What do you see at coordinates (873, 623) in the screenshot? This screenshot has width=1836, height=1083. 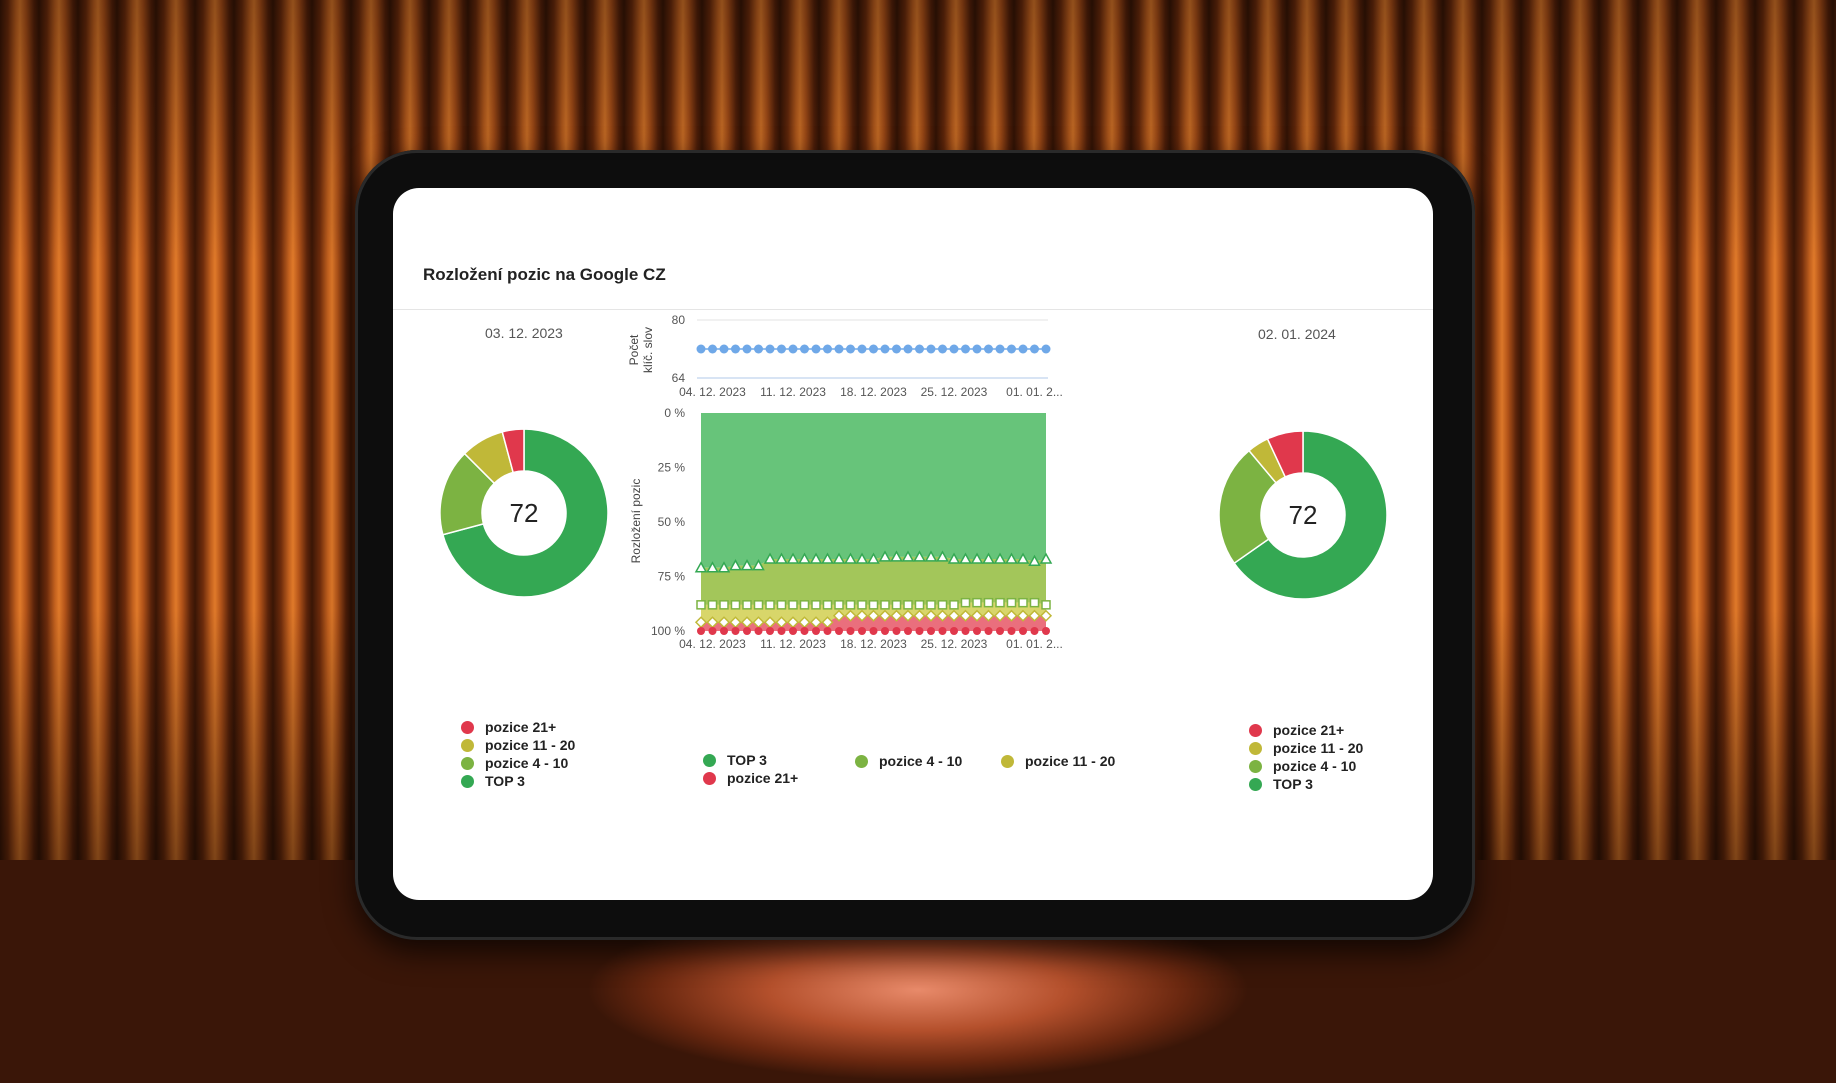 I see `area-band-pos21` at bounding box center [873, 623].